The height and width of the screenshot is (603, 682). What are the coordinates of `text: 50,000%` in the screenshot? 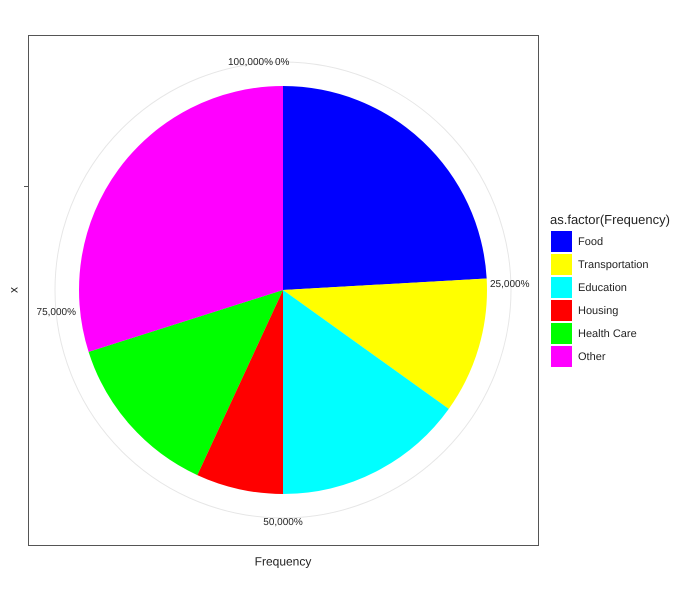 It's located at (283, 522).